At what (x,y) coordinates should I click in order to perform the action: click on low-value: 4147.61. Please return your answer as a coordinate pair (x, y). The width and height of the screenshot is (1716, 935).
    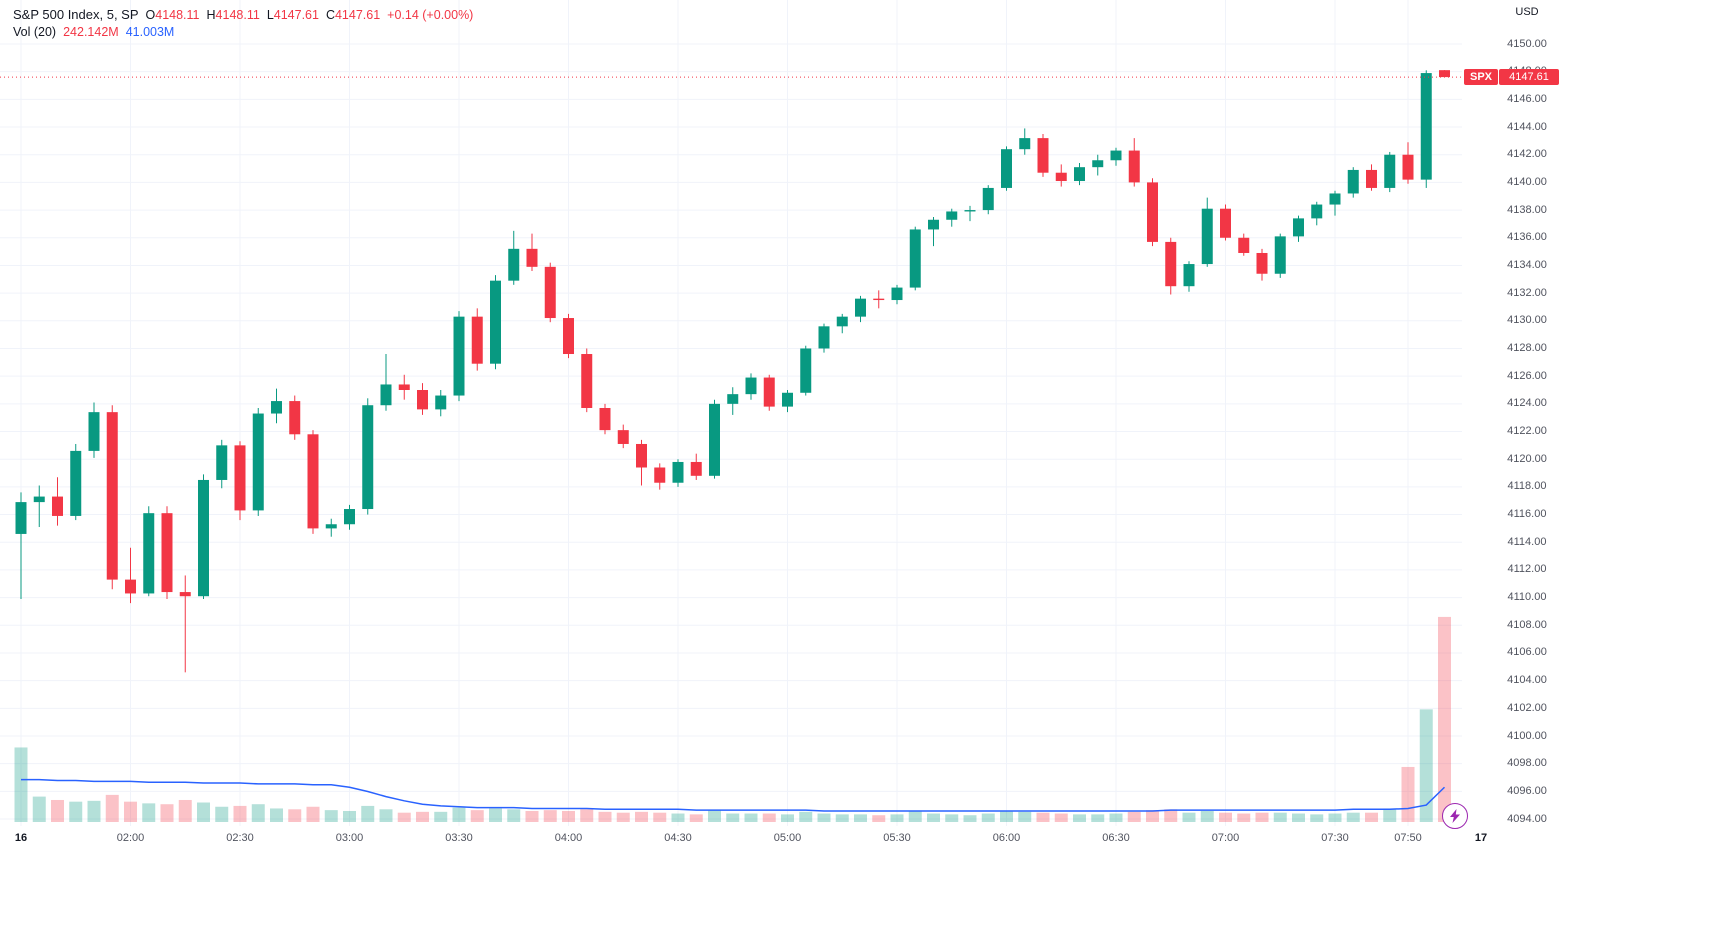
    Looking at the image, I should click on (296, 14).